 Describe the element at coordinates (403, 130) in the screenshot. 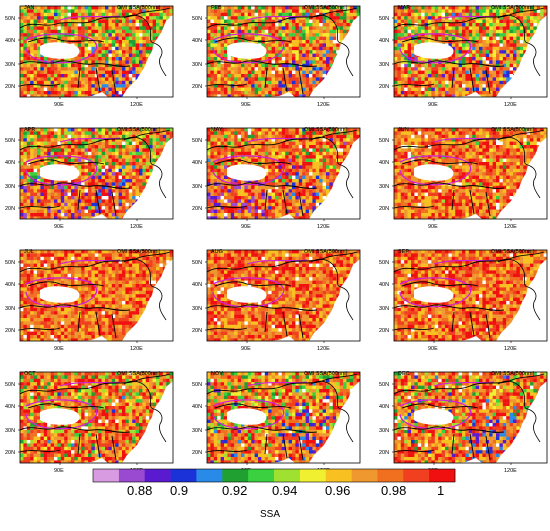

I see `month-label: JUN` at that location.